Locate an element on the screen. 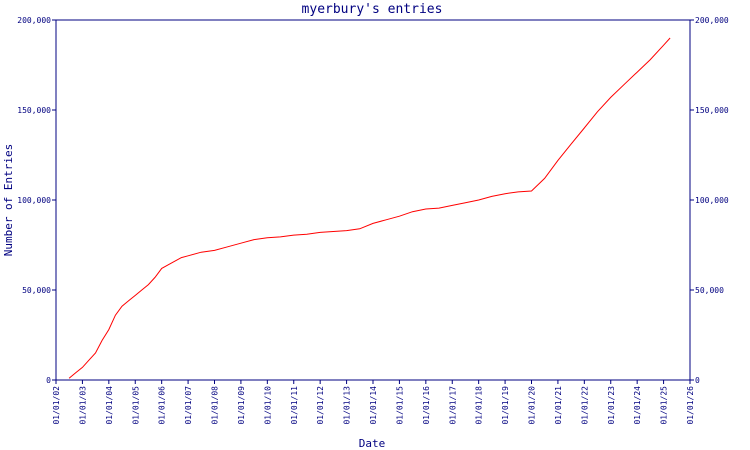 The image size is (750, 450). x-tick-label: 01/01/04 is located at coordinates (109, 405).